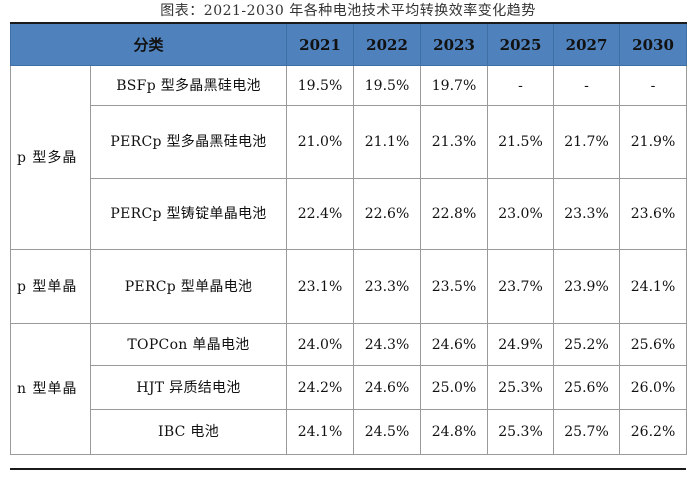 The width and height of the screenshot is (696, 478). What do you see at coordinates (320, 387) in the screenshot?
I see `value-cell: 24.2%` at bounding box center [320, 387].